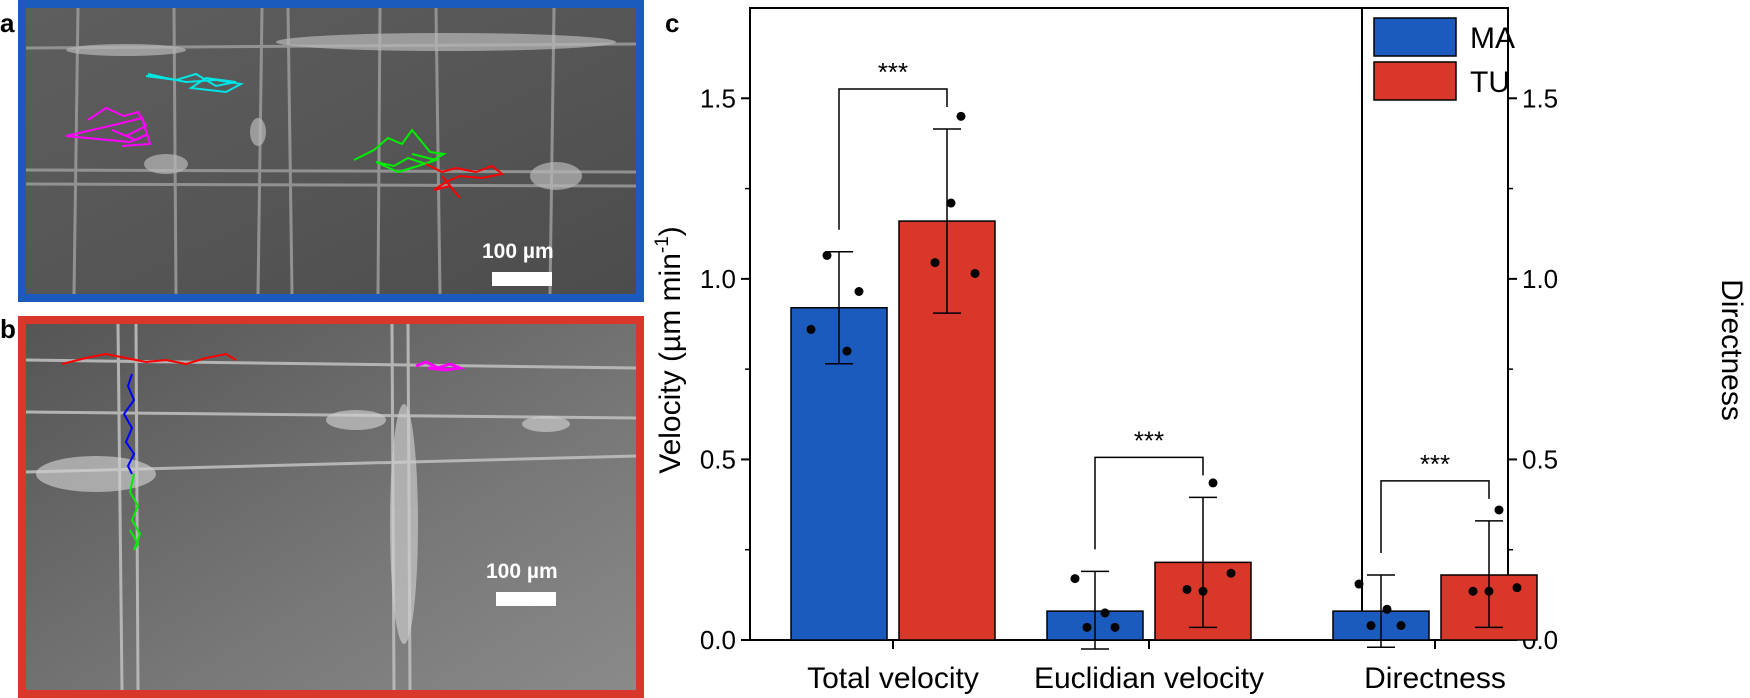 This screenshot has height=698, width=1750. What do you see at coordinates (1492, 38) in the screenshot?
I see `legend-label-ma: MA` at bounding box center [1492, 38].